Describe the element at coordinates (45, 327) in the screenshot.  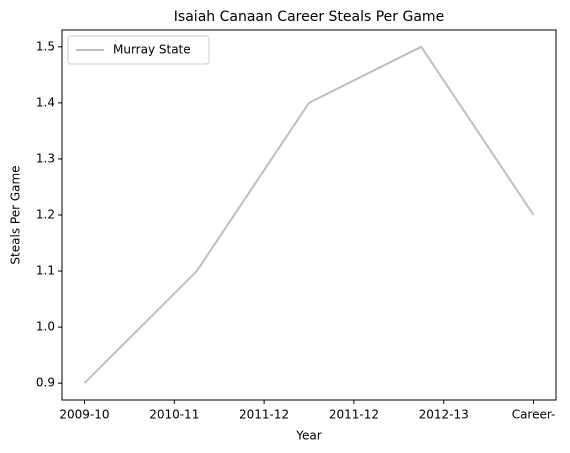
I see `y-tick-label: 1.0` at that location.